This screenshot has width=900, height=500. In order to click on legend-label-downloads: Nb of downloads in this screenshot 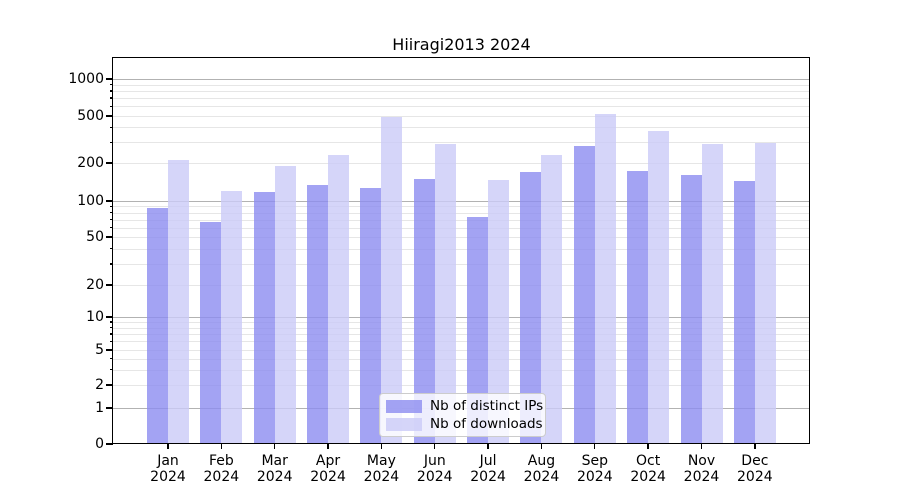, I will do `click(486, 424)`.